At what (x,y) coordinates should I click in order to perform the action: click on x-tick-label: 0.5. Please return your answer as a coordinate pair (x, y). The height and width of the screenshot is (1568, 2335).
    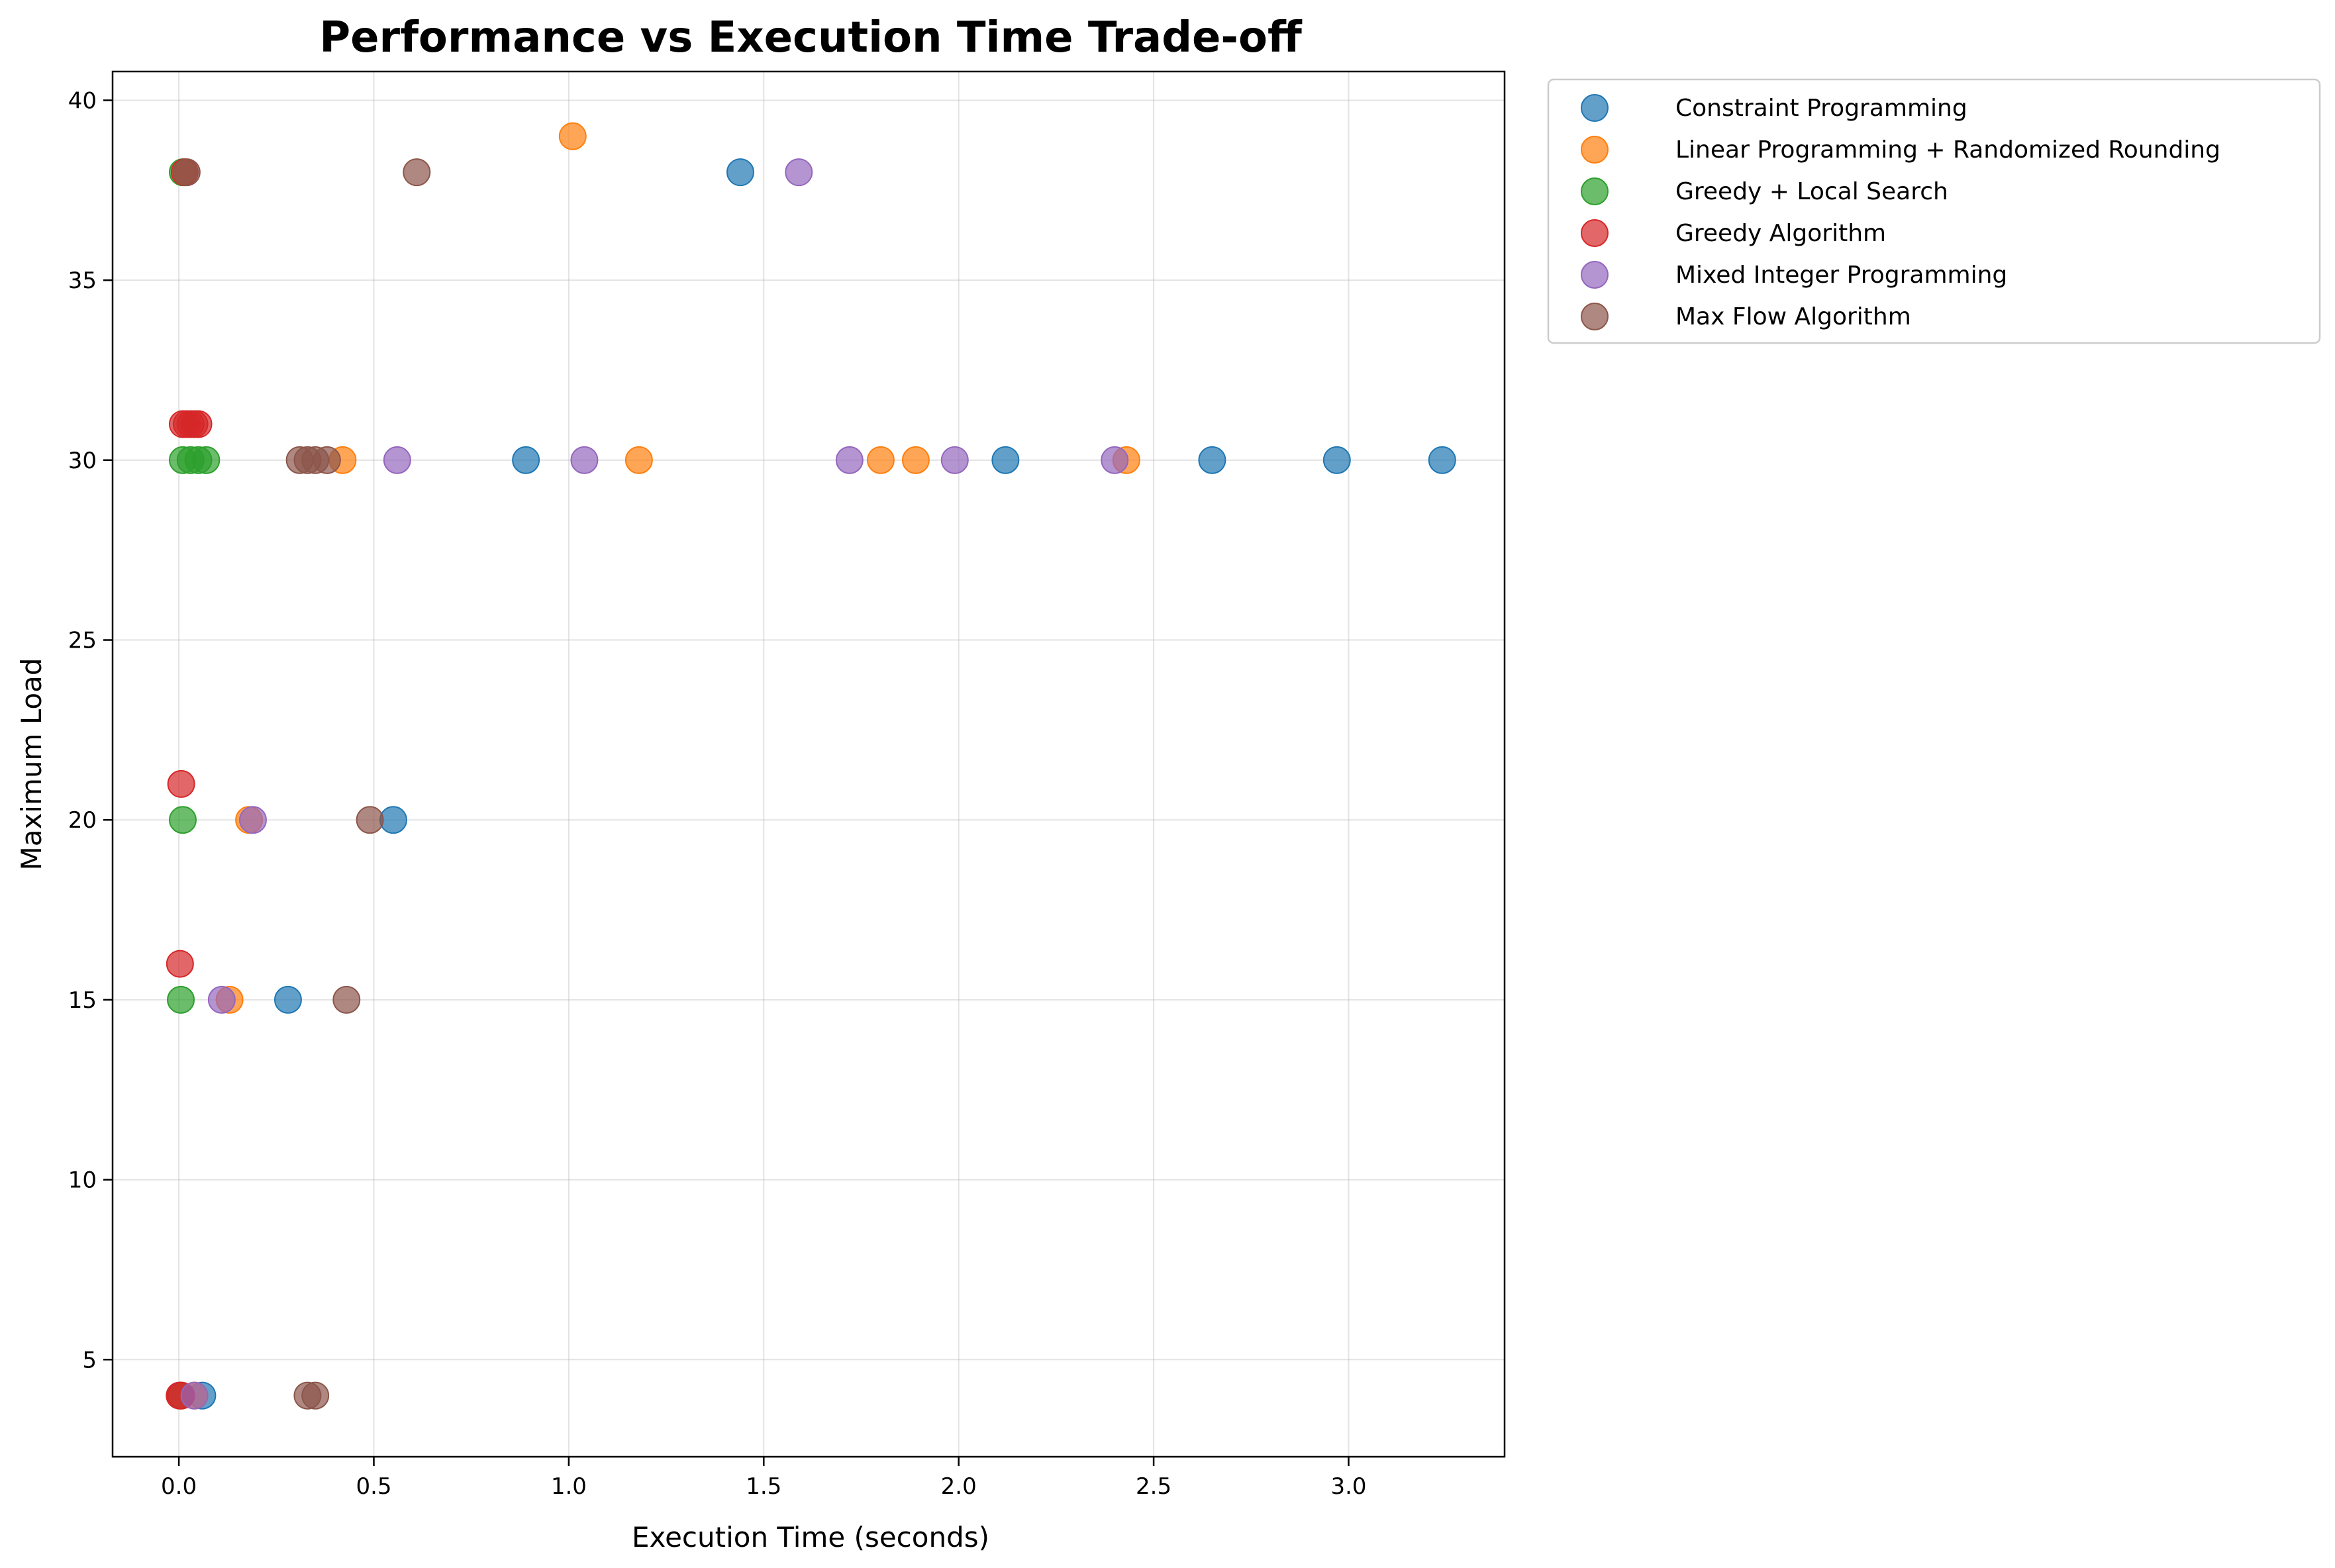
    Looking at the image, I should click on (373, 1486).